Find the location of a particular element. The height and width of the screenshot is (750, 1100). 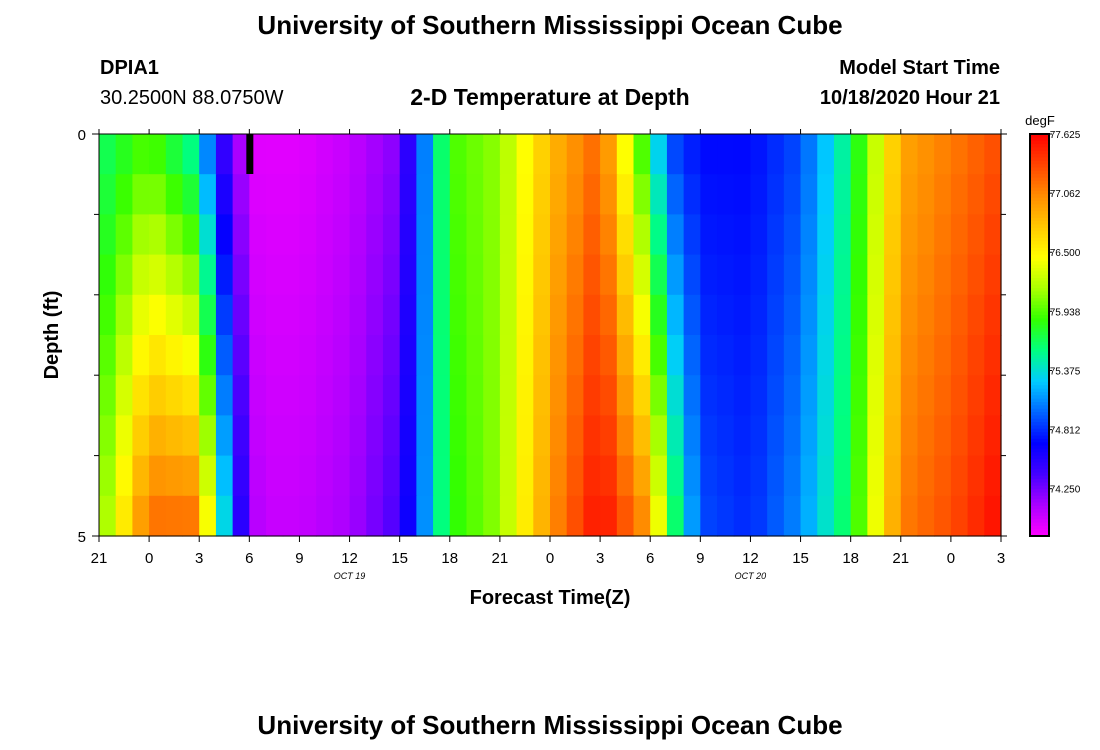

date-label: OCT 20 is located at coordinates (751, 576).